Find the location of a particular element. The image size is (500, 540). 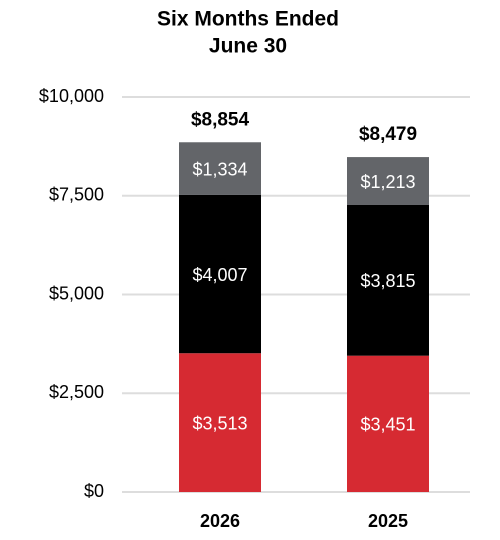

chart-title: June 30 is located at coordinates (248, 46).